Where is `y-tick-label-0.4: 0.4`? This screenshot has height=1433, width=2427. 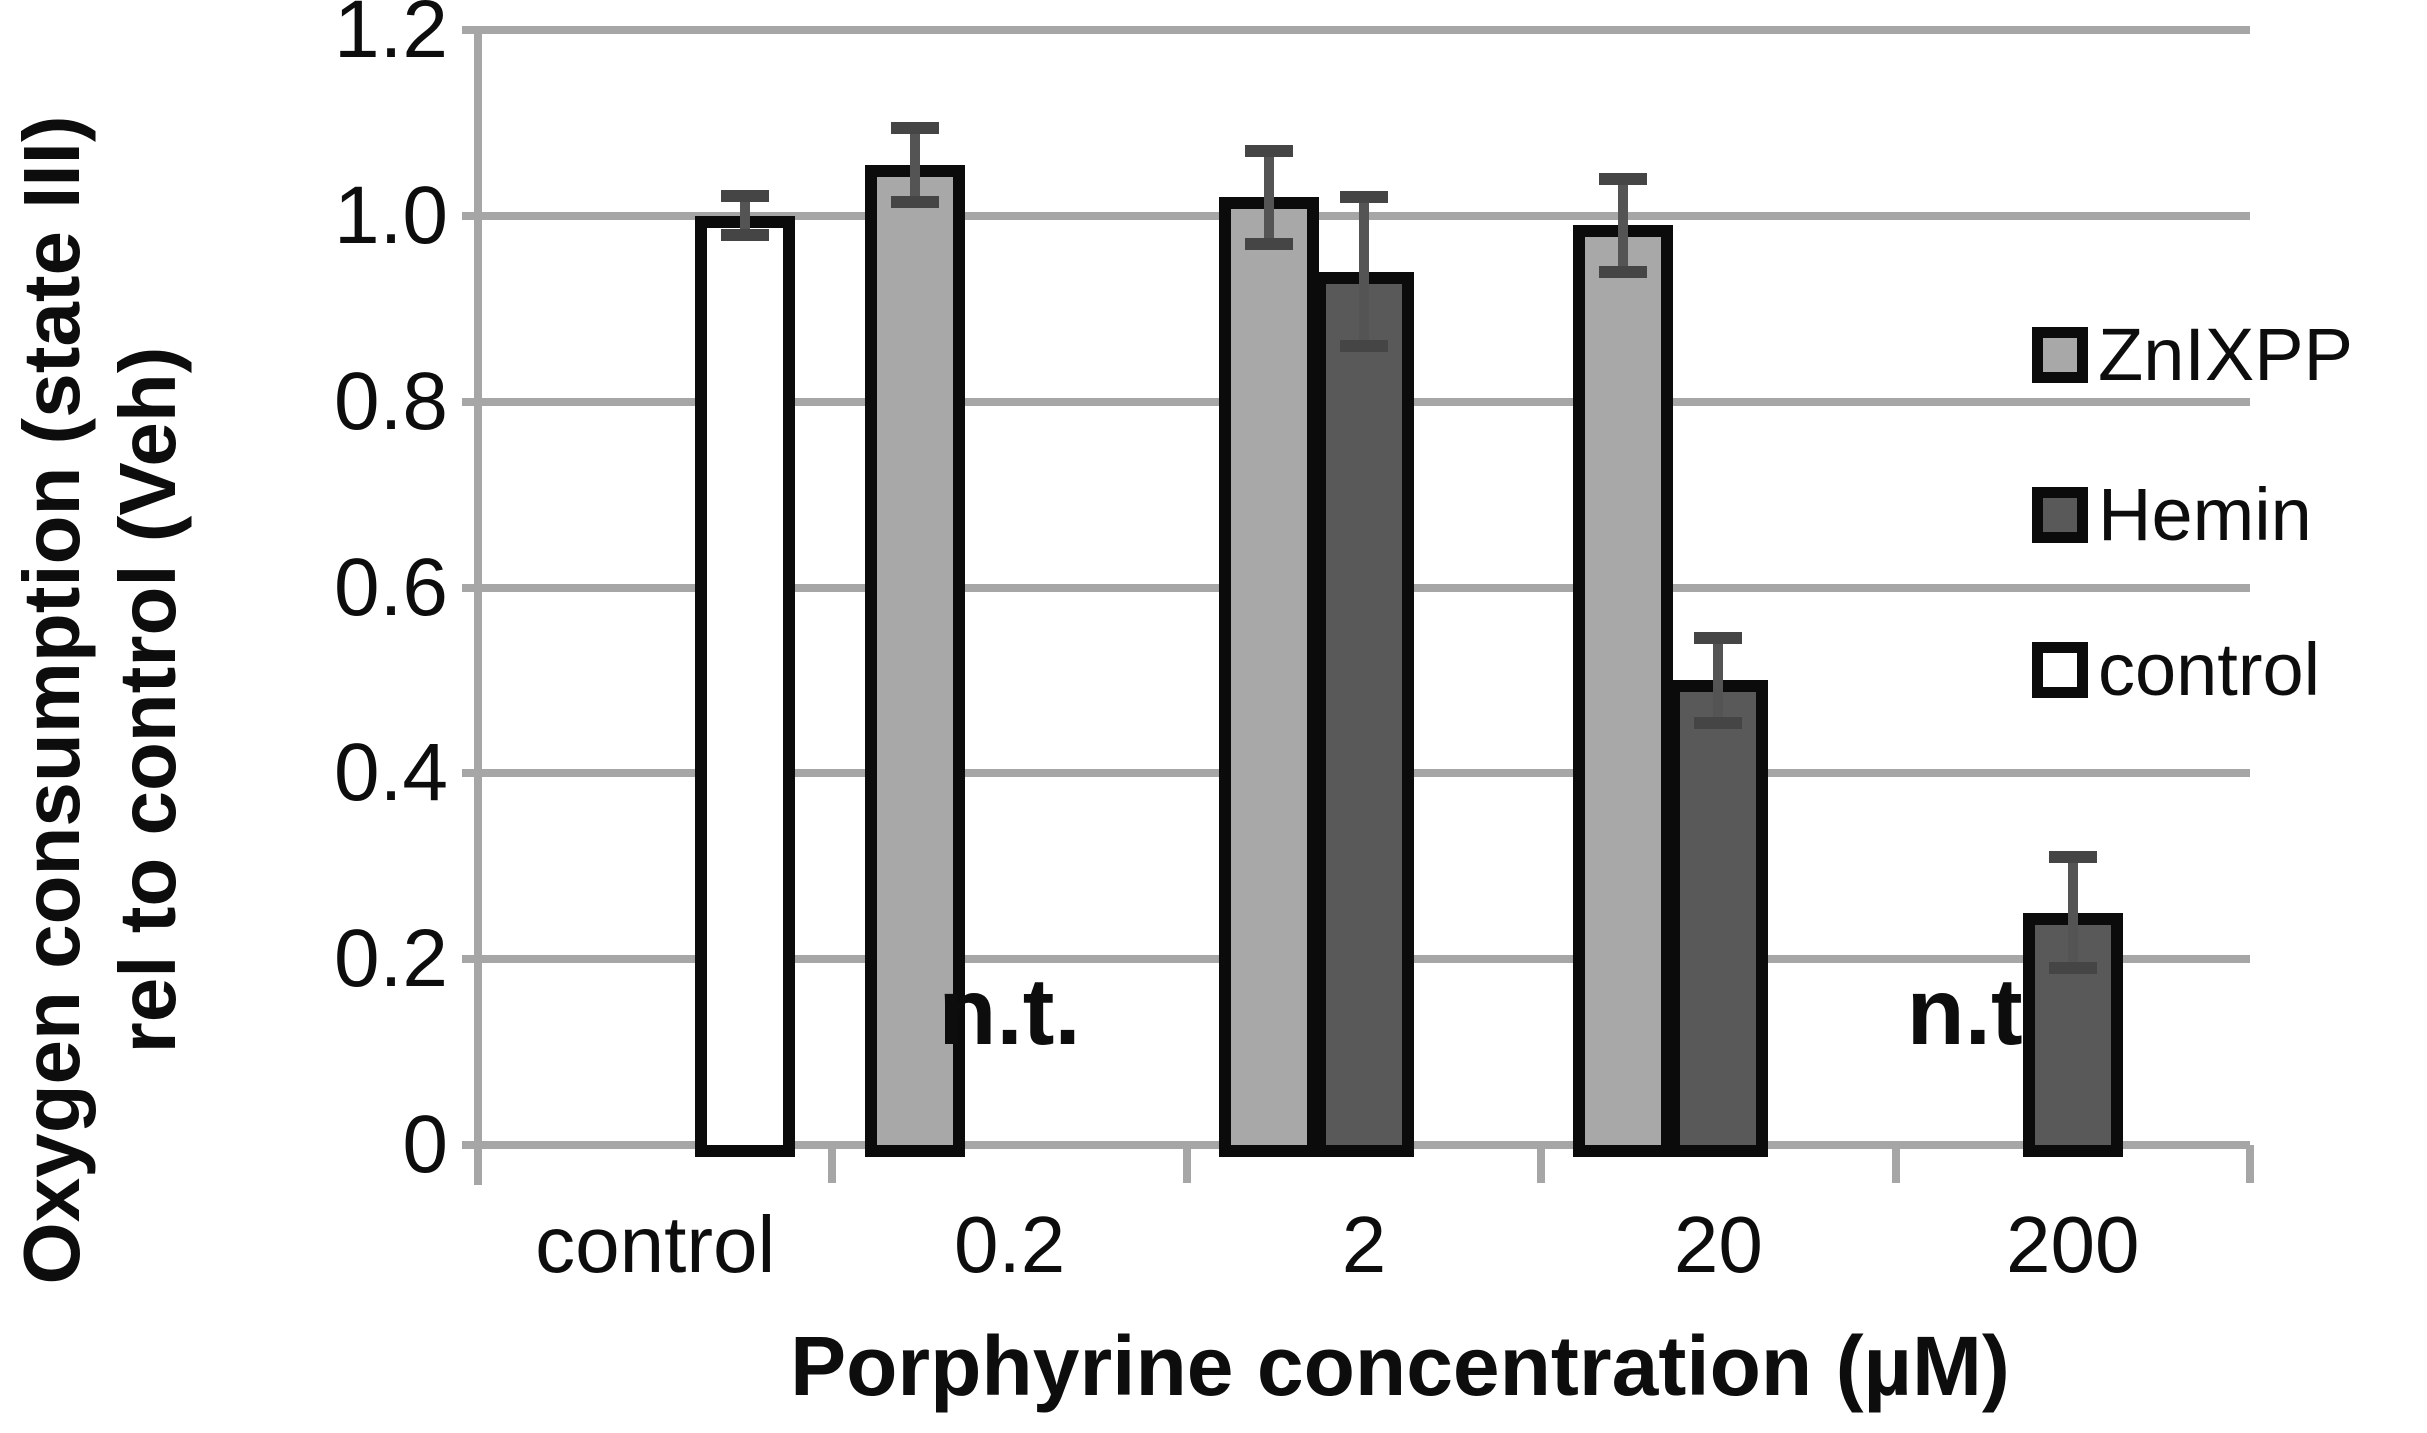 y-tick-label-0.4: 0.4 is located at coordinates (391, 773).